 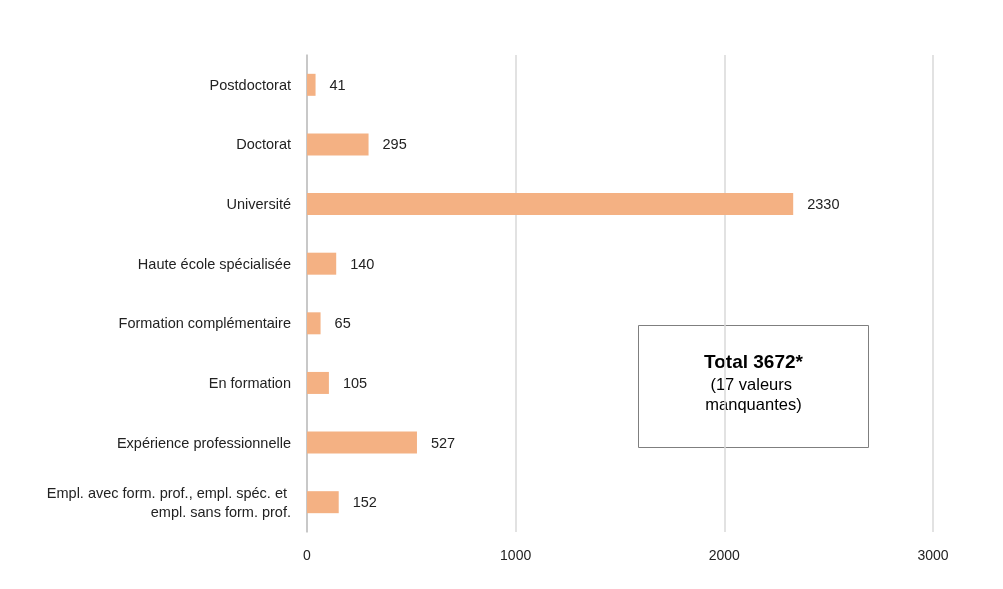 What do you see at coordinates (753, 393) in the screenshot?
I see `annotation: (17 valeurs manquantes)` at bounding box center [753, 393].